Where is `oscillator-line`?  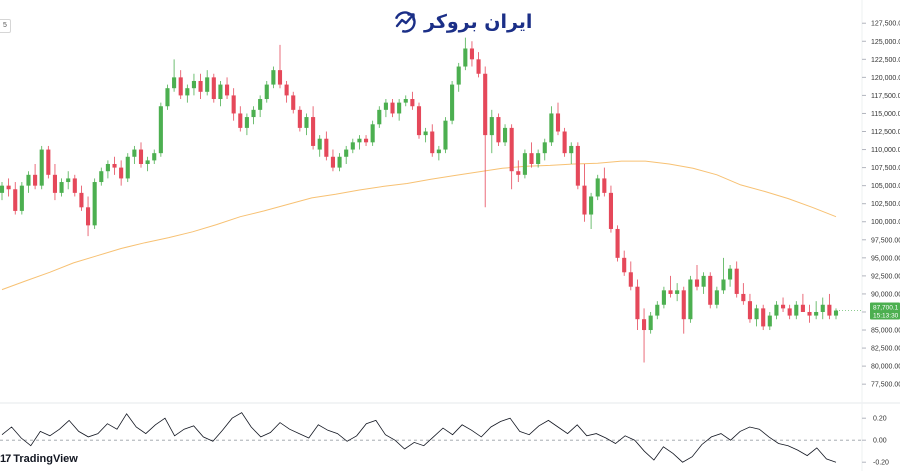
oscillator-line is located at coordinates (419, 437).